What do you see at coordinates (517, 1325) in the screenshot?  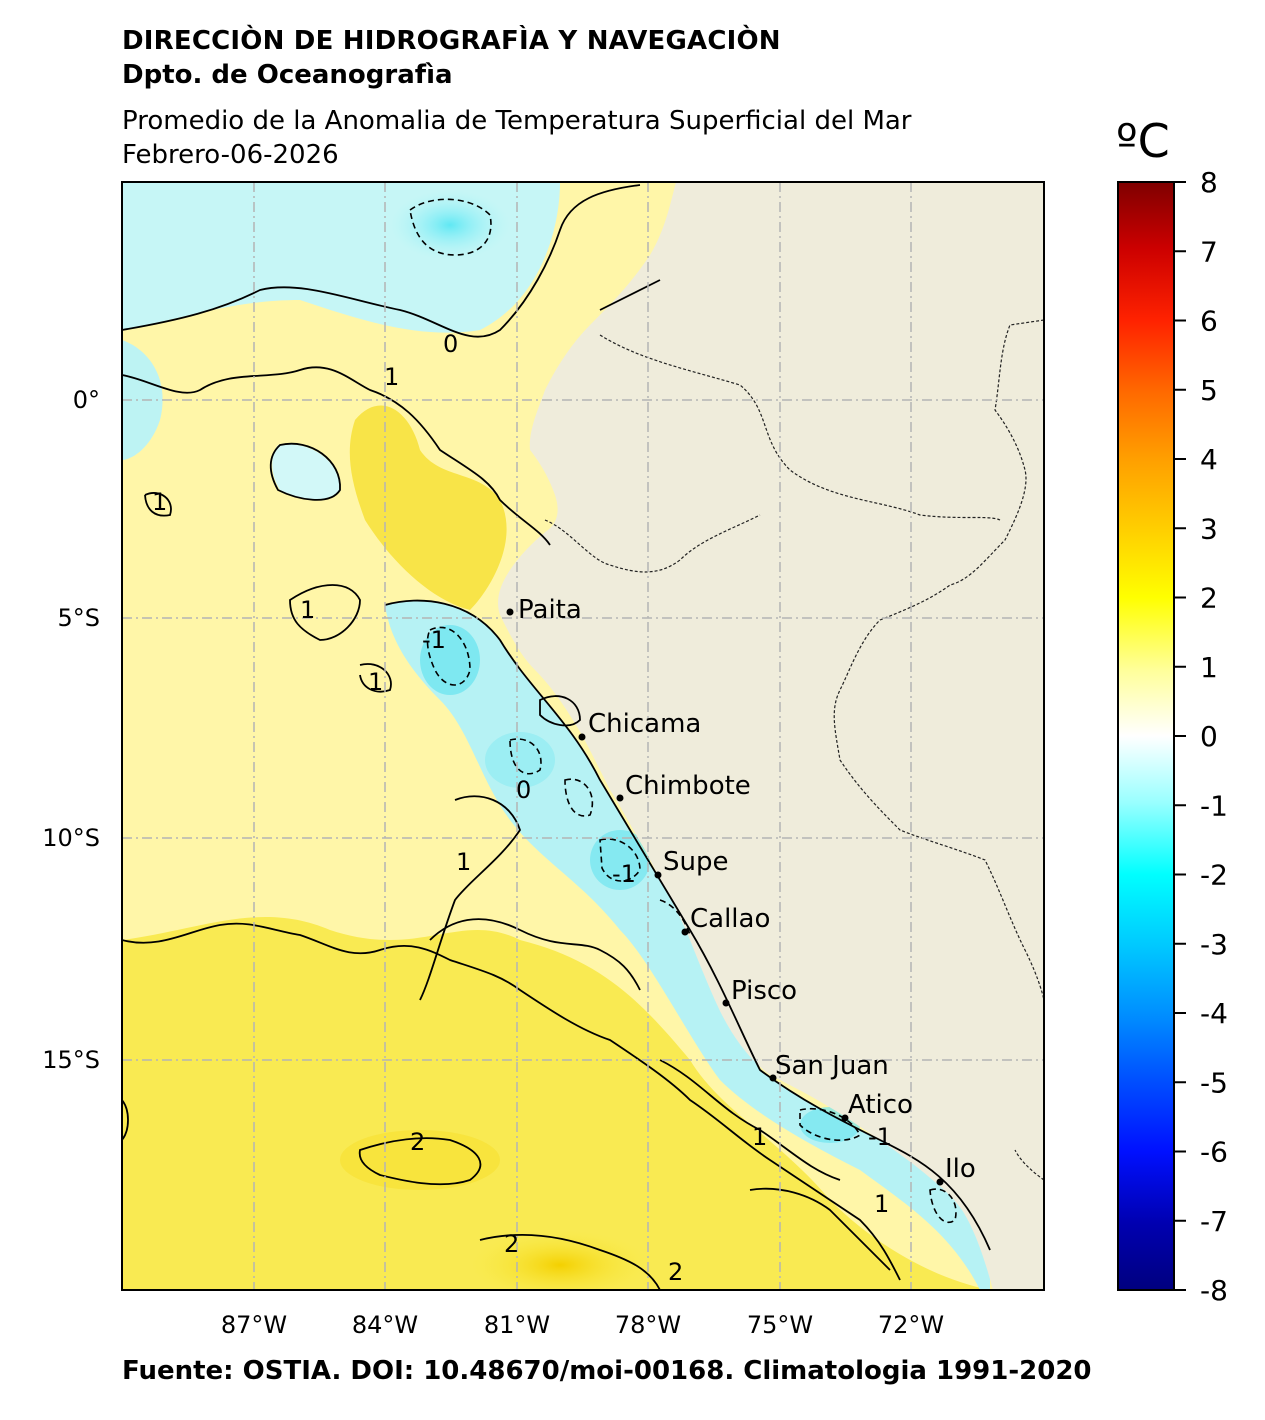 I see `lon-label: 81°W` at bounding box center [517, 1325].